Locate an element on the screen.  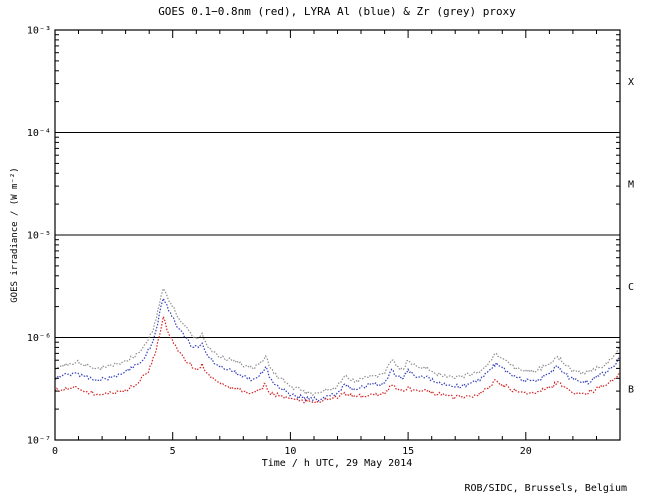
y-tick-label: 10⁻⁶ is located at coordinates (39, 338).